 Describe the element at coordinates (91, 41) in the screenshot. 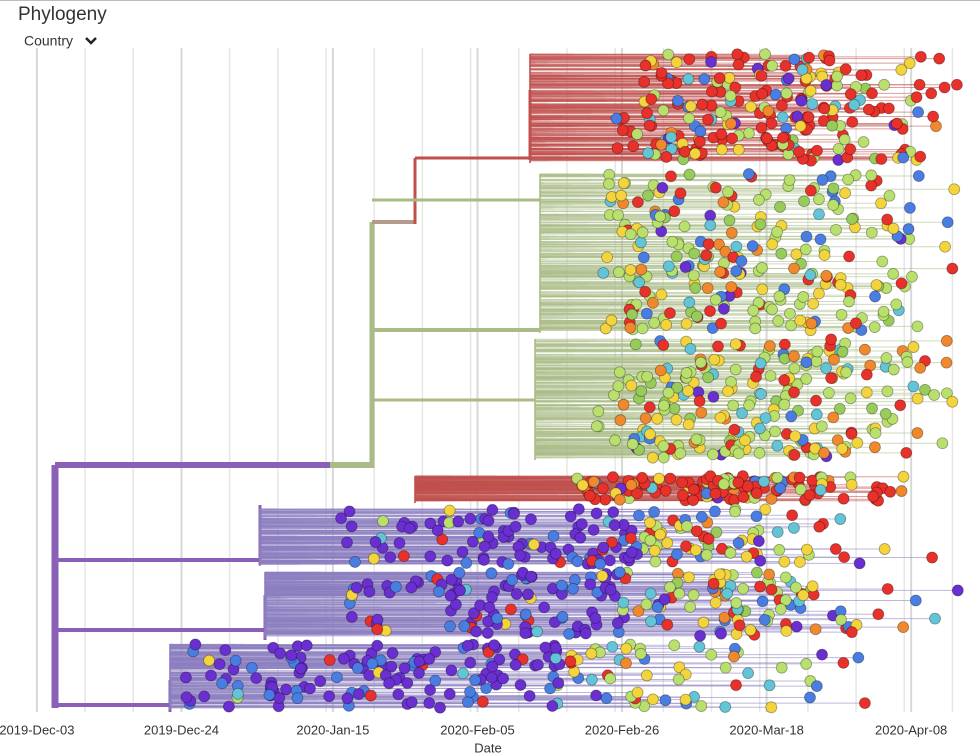

I see `dropdown-arrow` at that location.